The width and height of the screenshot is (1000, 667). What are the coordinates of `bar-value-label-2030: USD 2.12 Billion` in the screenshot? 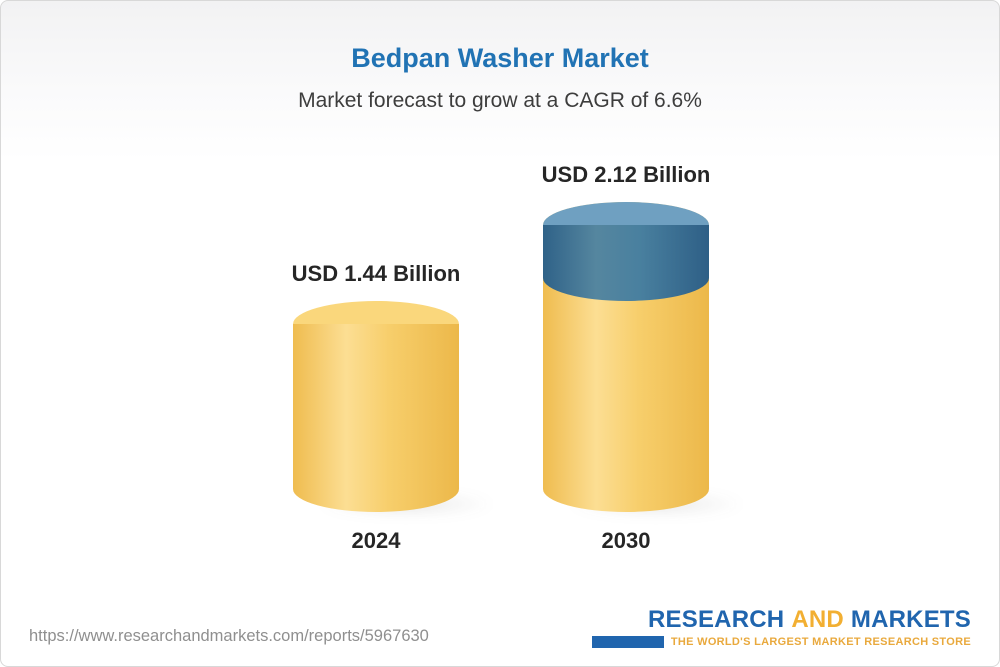 It's located at (626, 174).